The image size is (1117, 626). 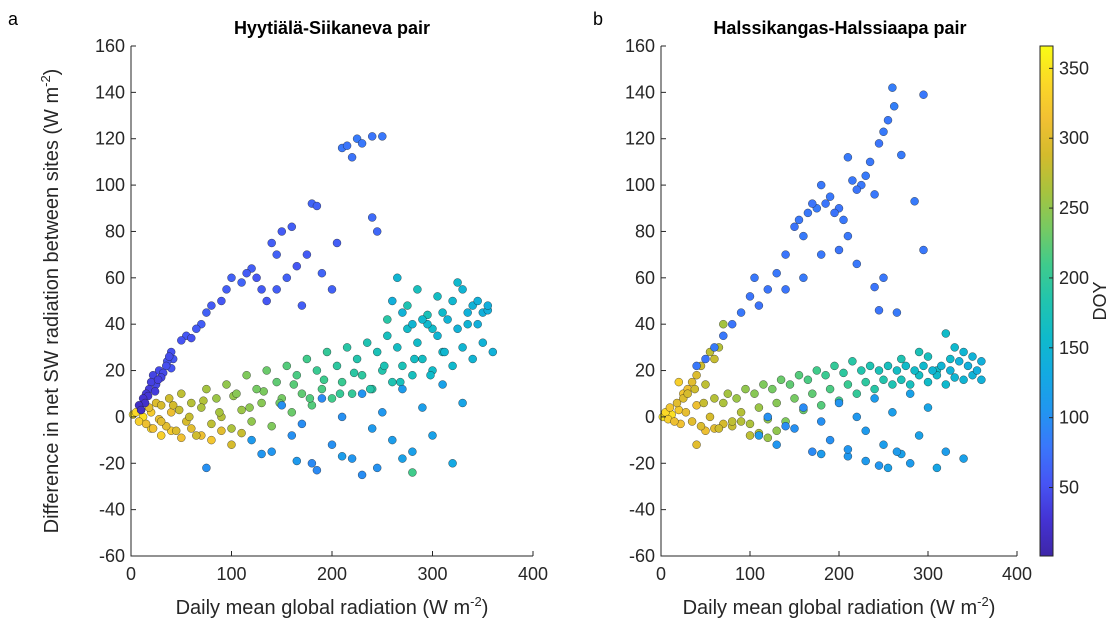 I want to click on y-tick-label: 20, so click(x=115, y=371).